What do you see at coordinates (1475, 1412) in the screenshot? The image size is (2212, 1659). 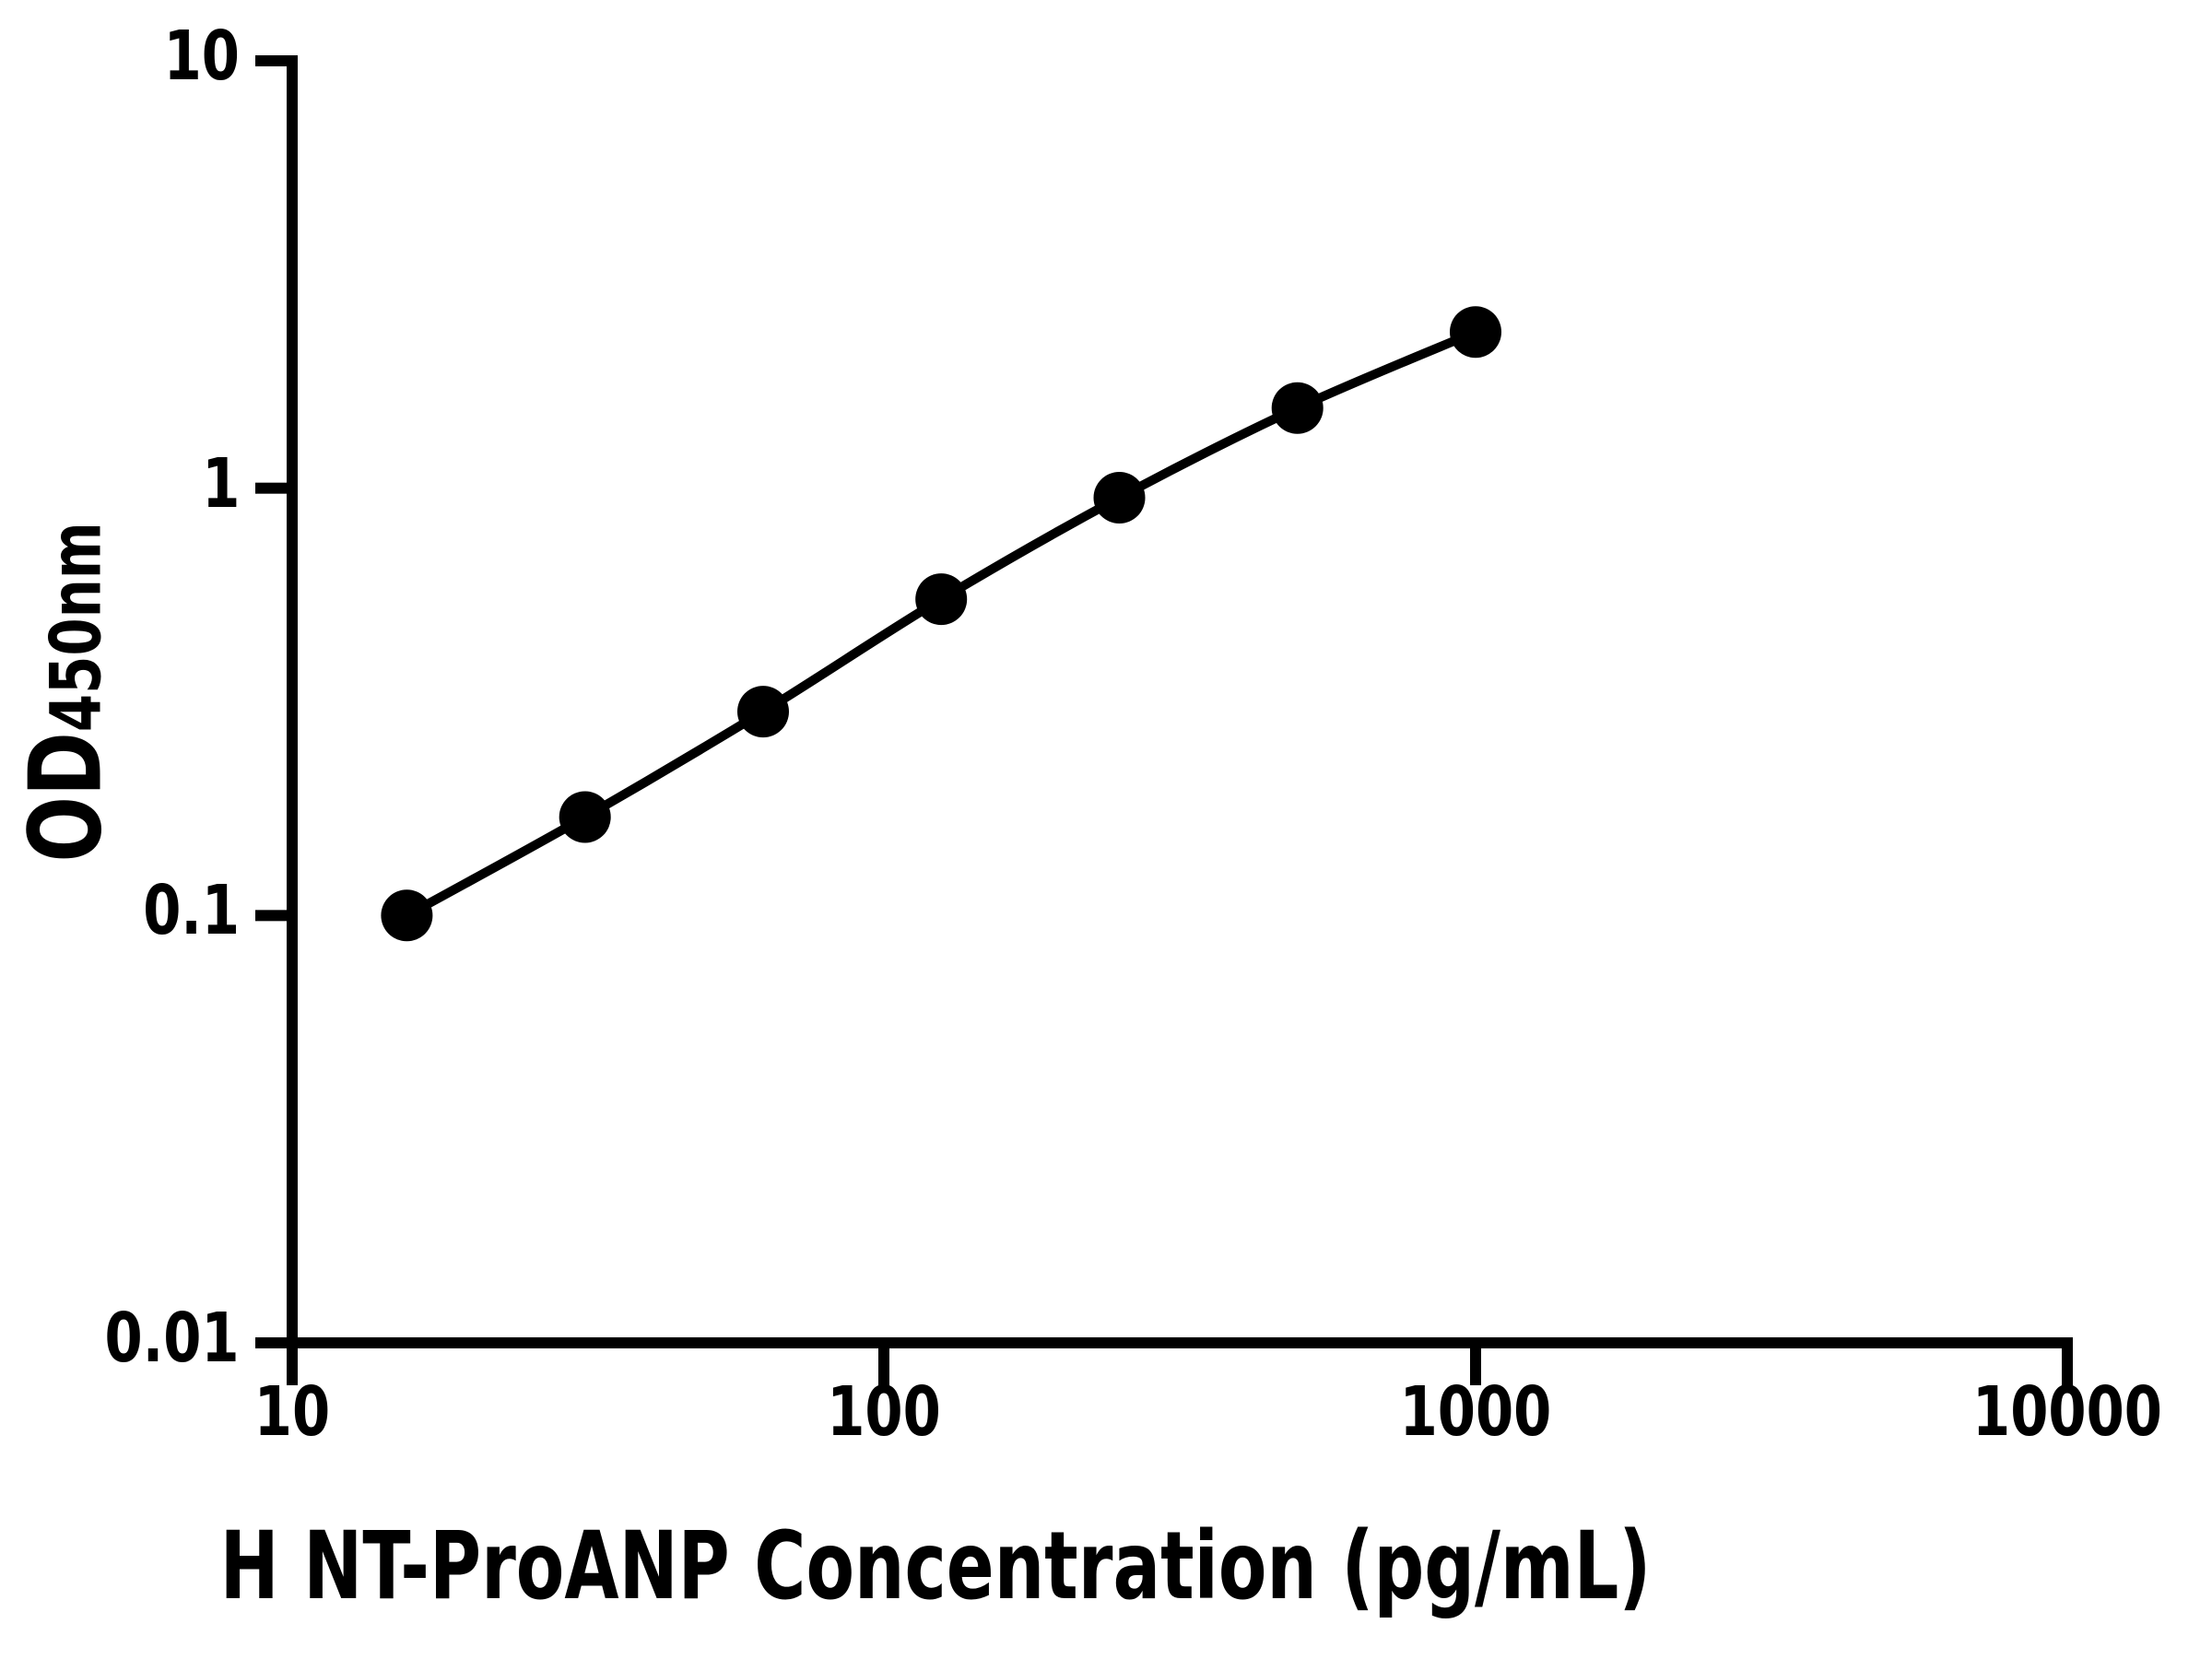 I see `x-tick-label-1000: 1000` at bounding box center [1475, 1412].